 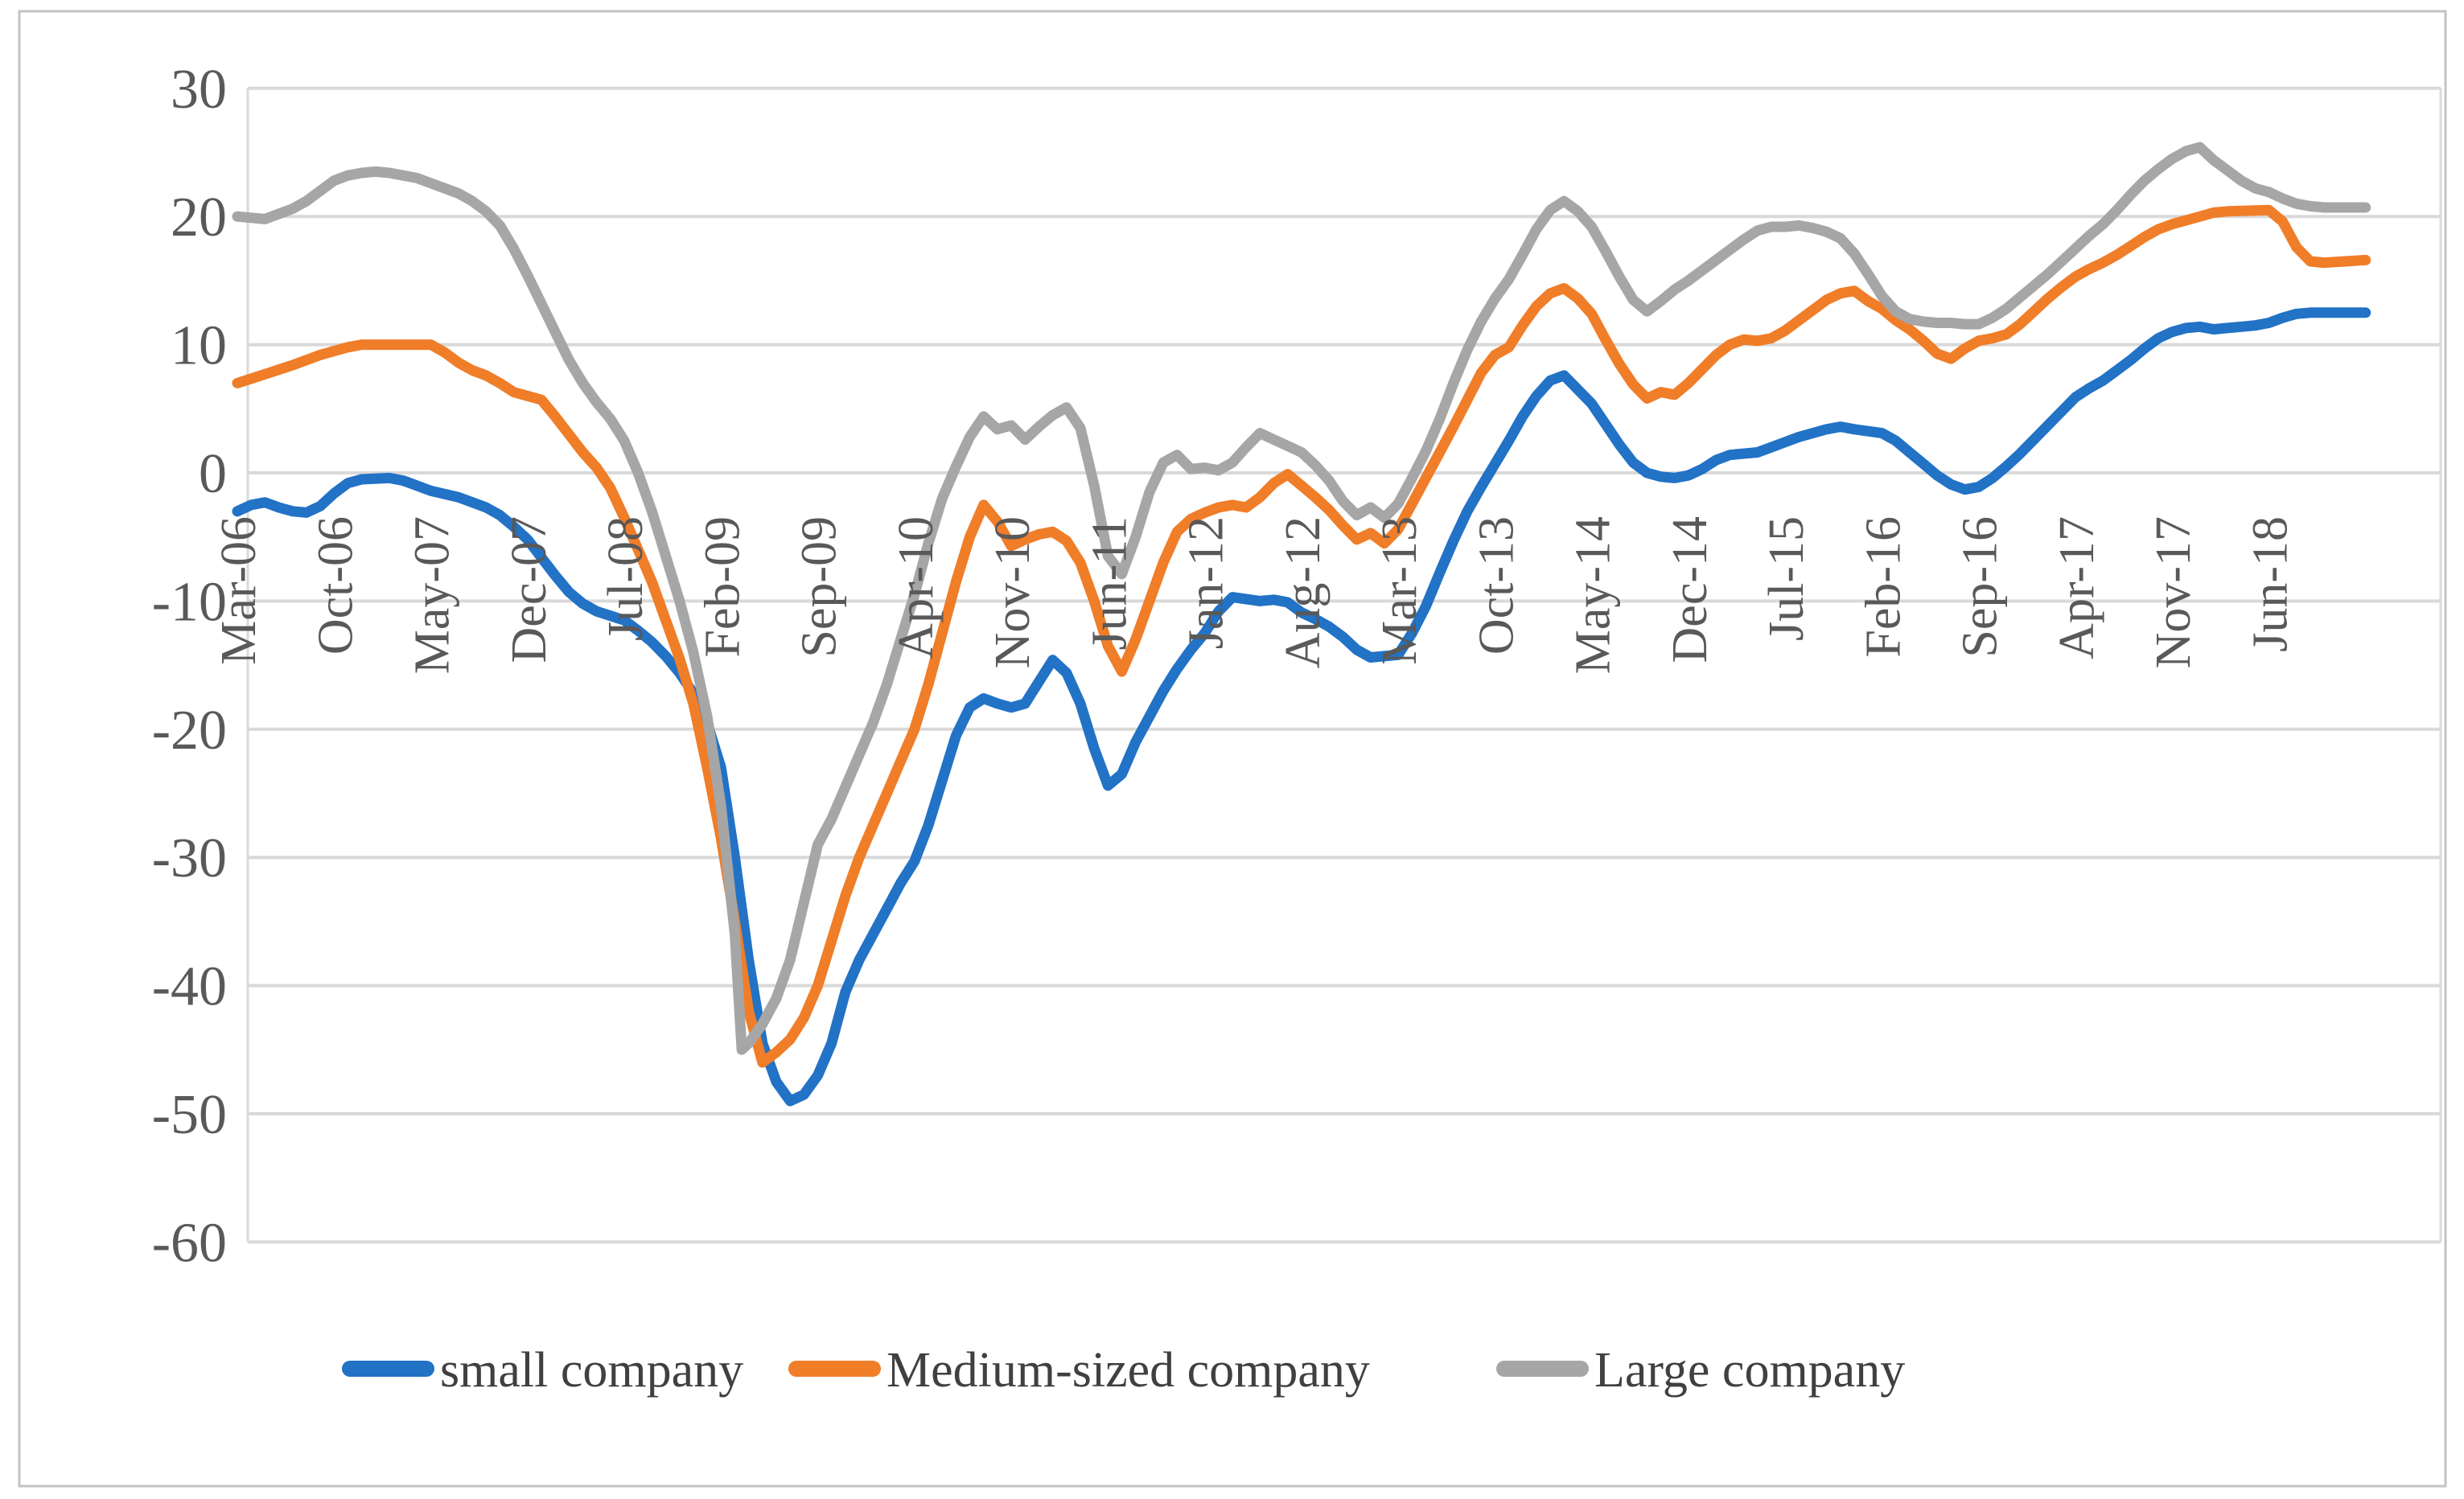 What do you see at coordinates (1690, 589) in the screenshot?
I see `x-tick-label: Dec-14` at bounding box center [1690, 589].